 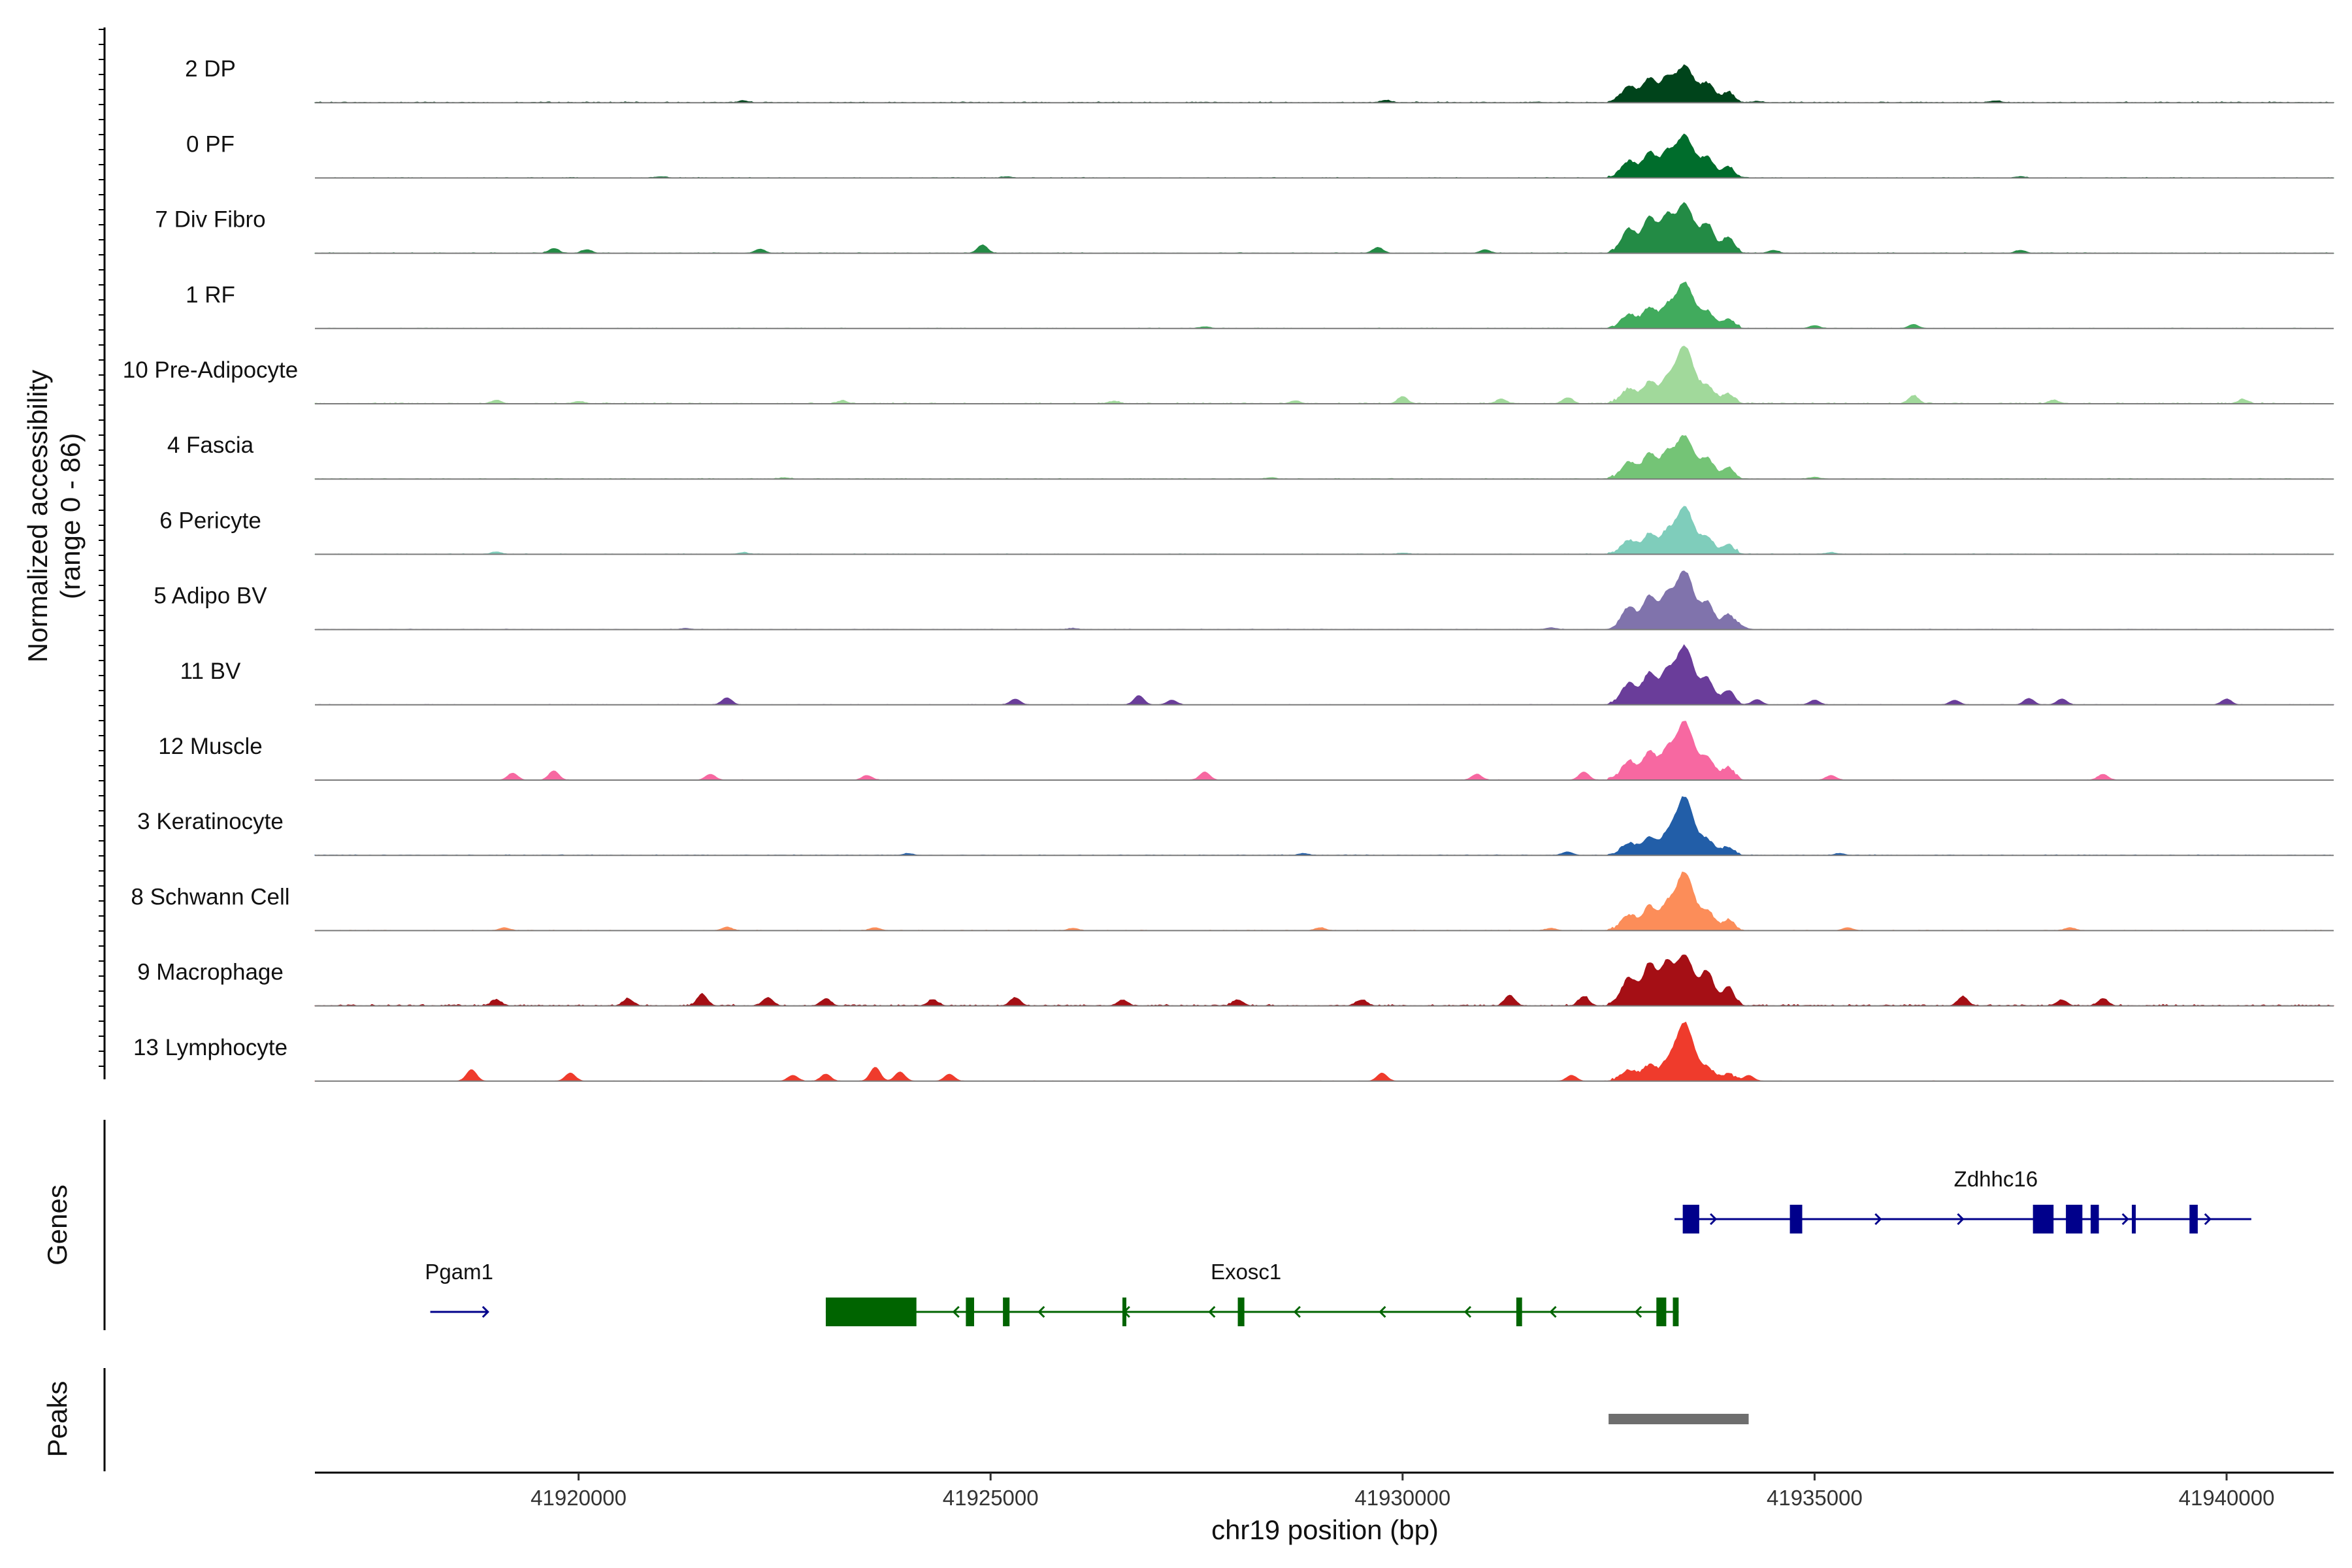 I want to click on track-label: 12 Muscle, so click(x=210, y=746).